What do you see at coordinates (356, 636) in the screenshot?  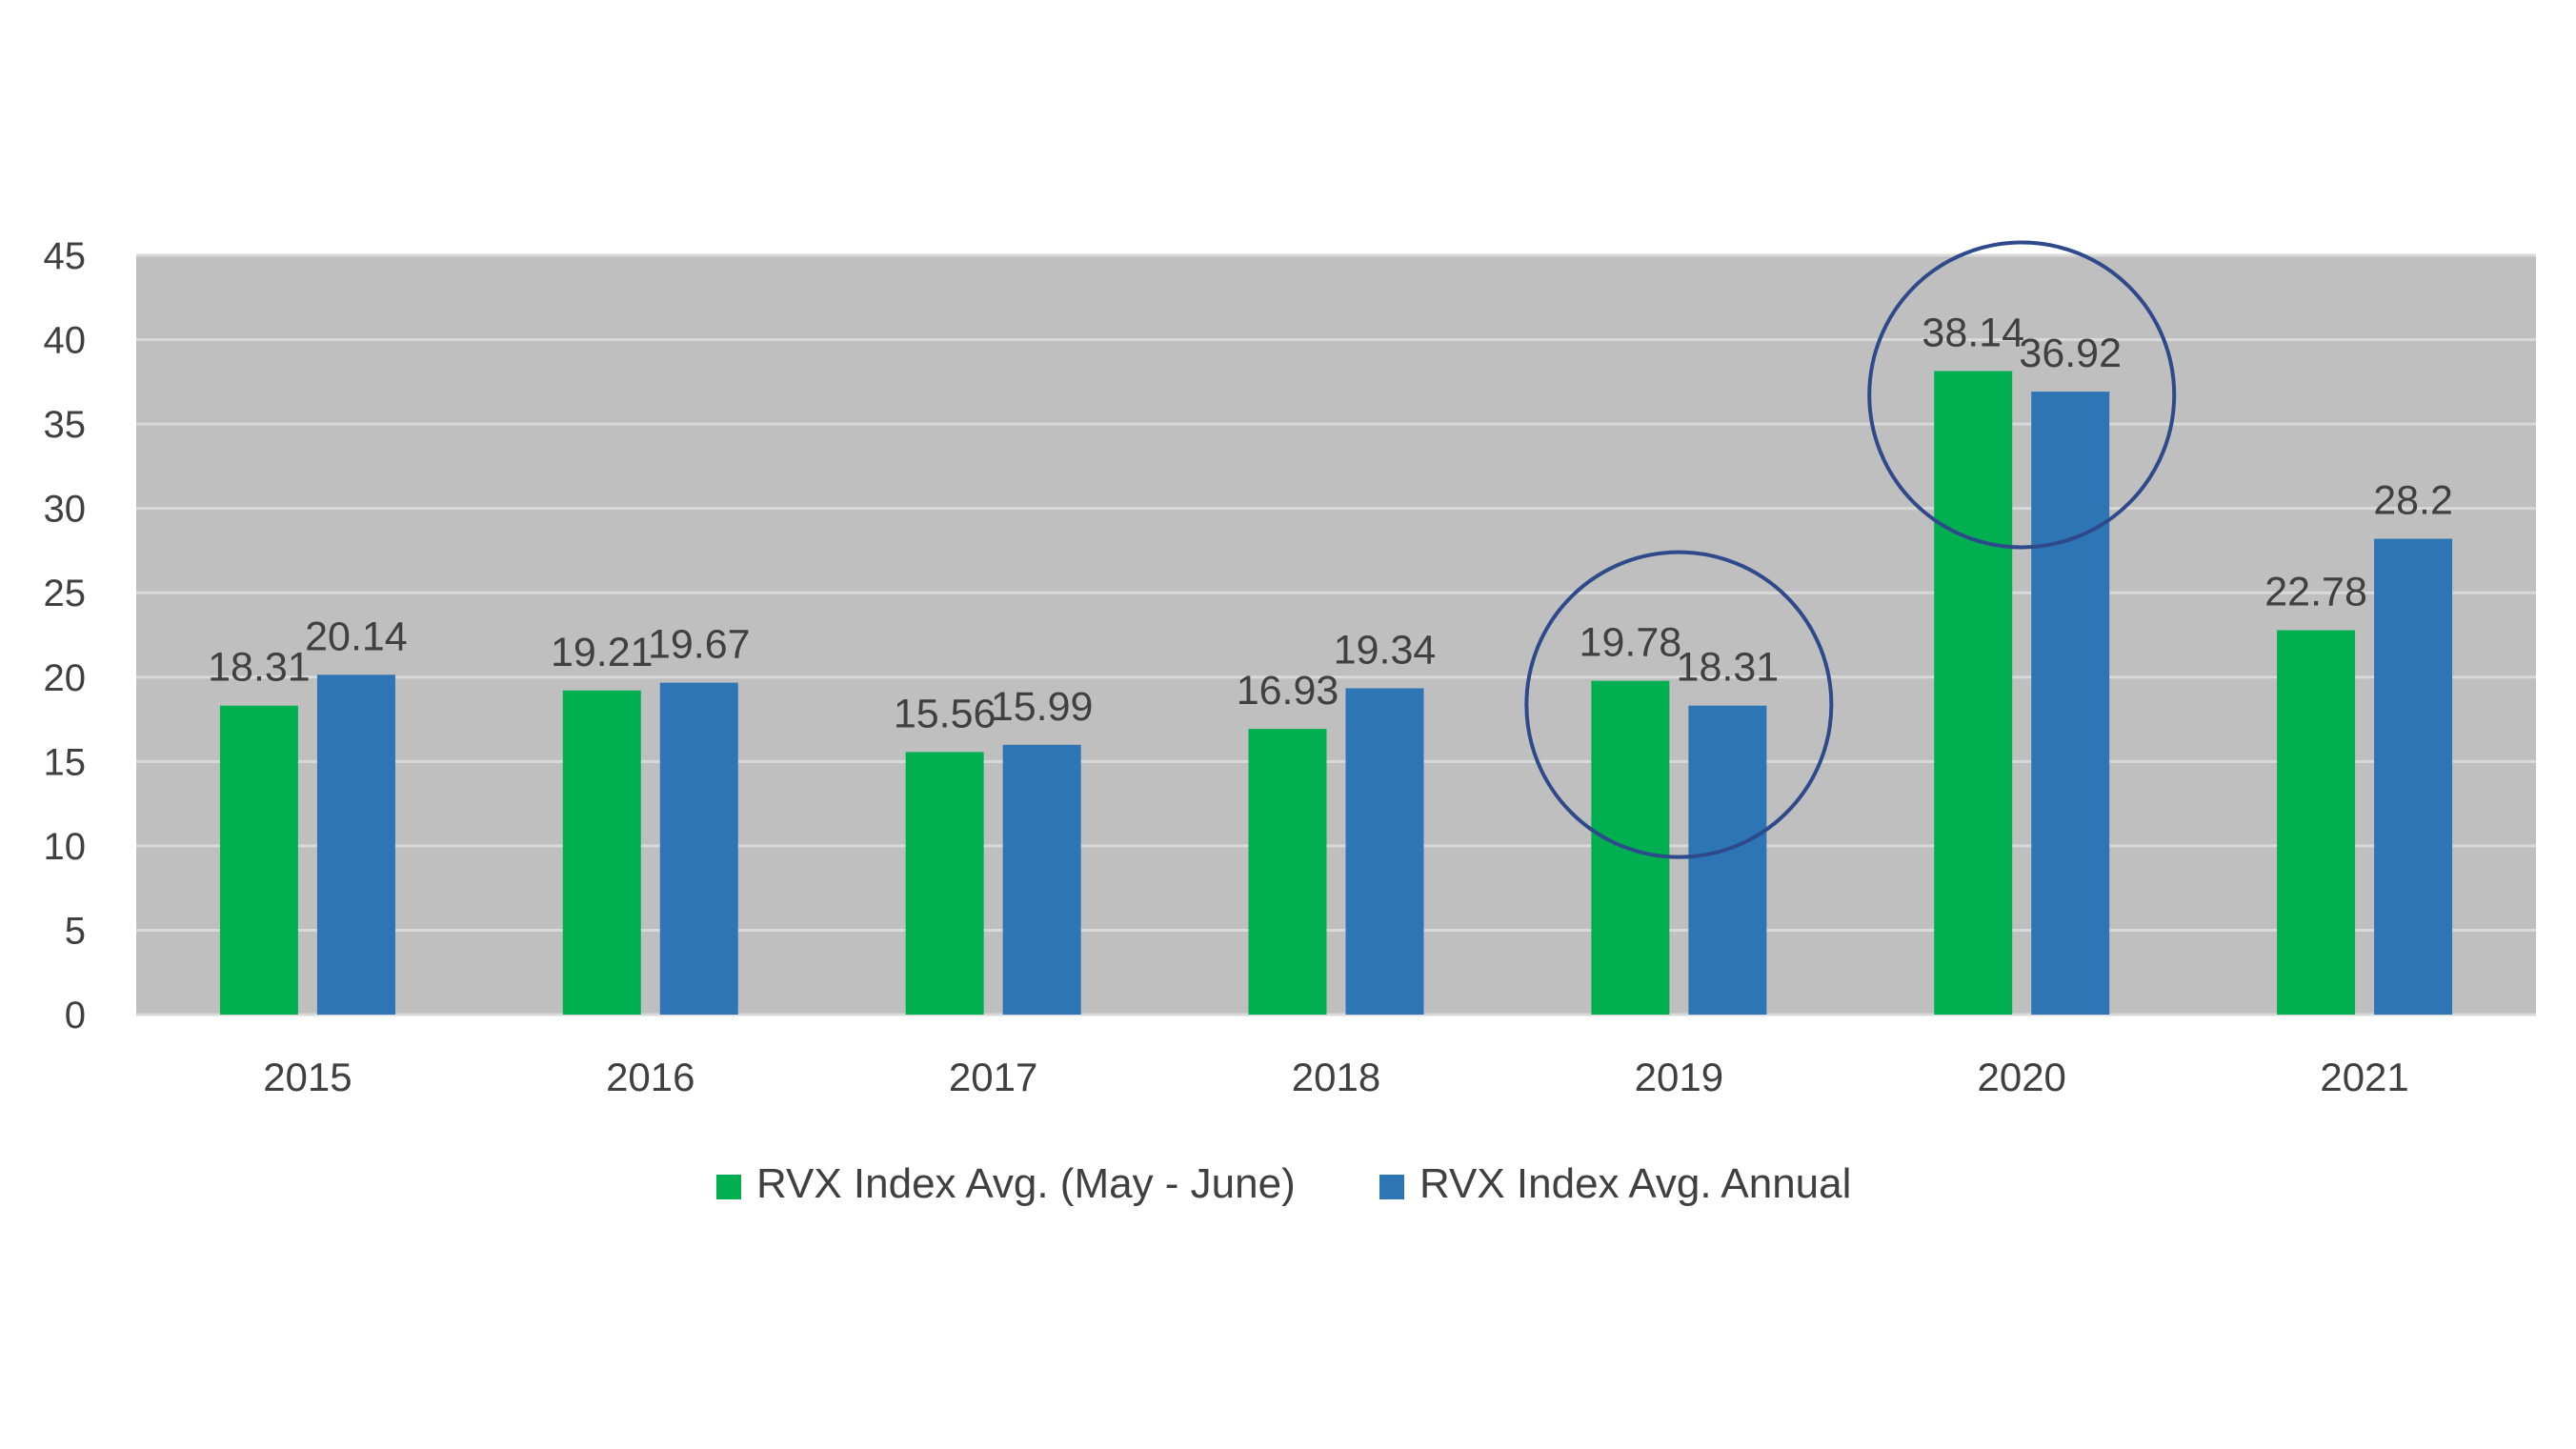 I see `data-label: 20.14` at bounding box center [356, 636].